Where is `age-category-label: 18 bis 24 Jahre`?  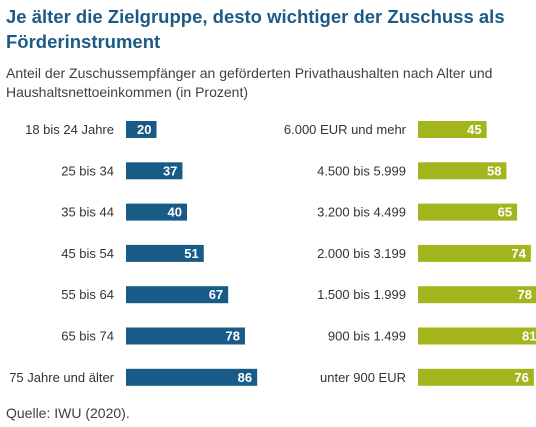 age-category-label: 18 bis 24 Jahre is located at coordinates (69, 129).